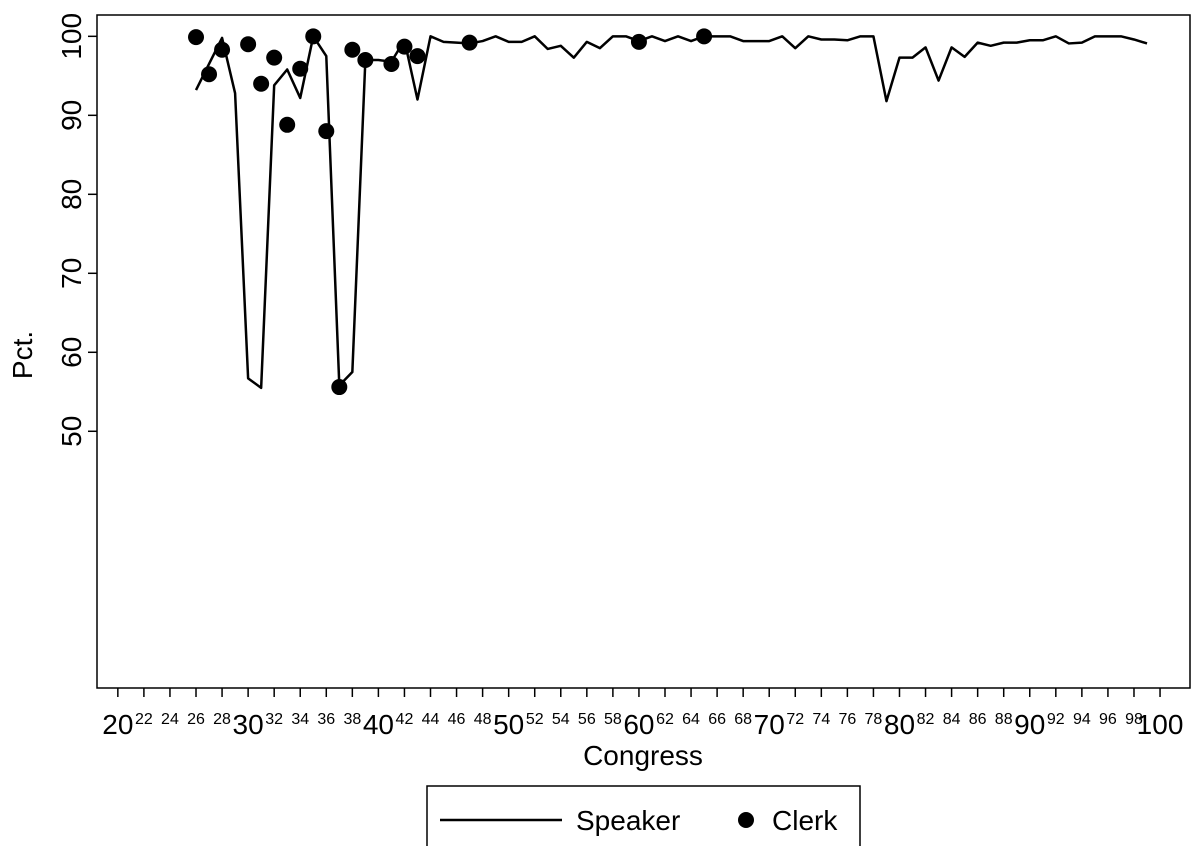 The height and width of the screenshot is (846, 1200). Describe the element at coordinates (665, 719) in the screenshot. I see `x-tick-label: 62` at that location.